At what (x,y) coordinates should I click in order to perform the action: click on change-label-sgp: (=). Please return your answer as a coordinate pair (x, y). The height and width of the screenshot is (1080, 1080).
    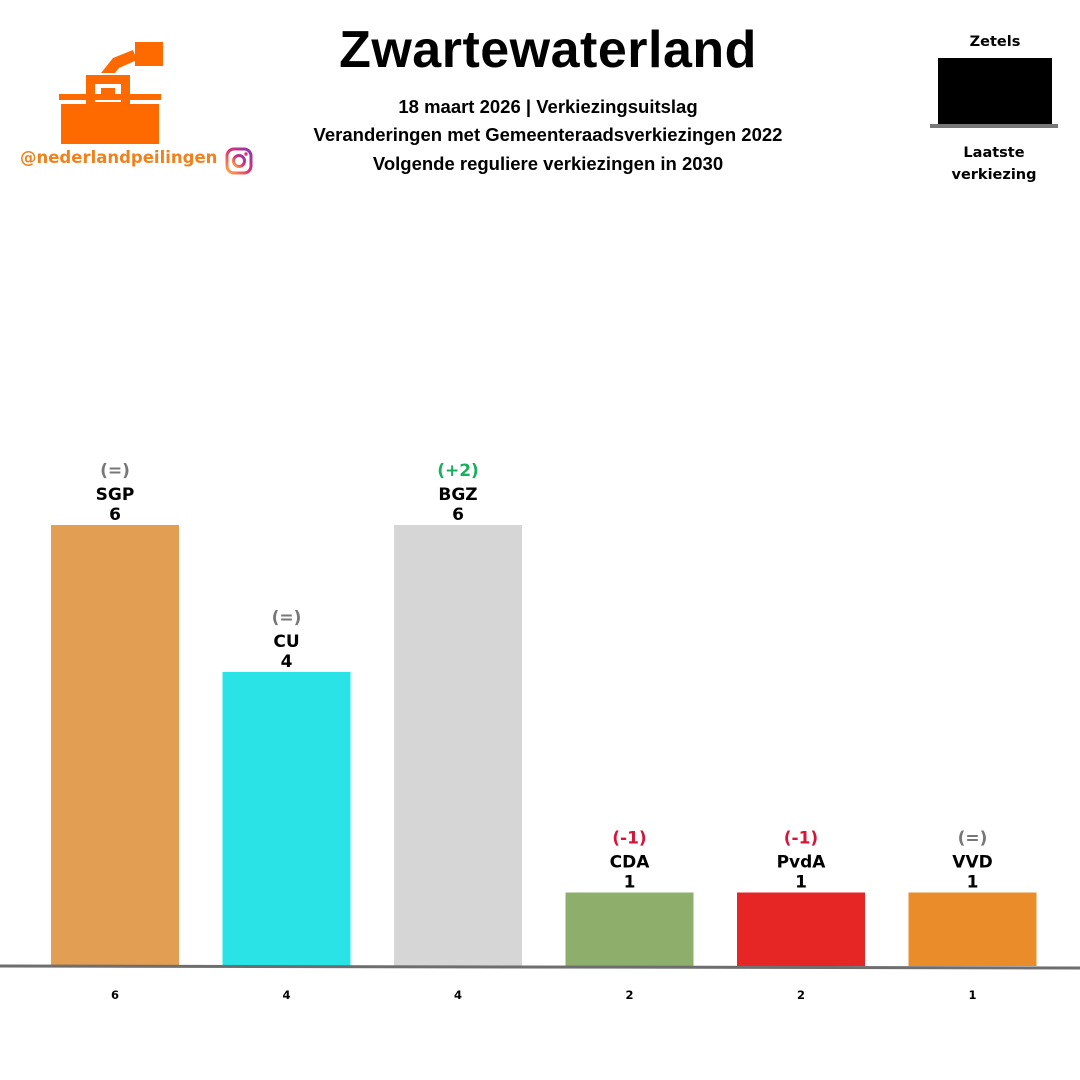
    Looking at the image, I should click on (115, 471).